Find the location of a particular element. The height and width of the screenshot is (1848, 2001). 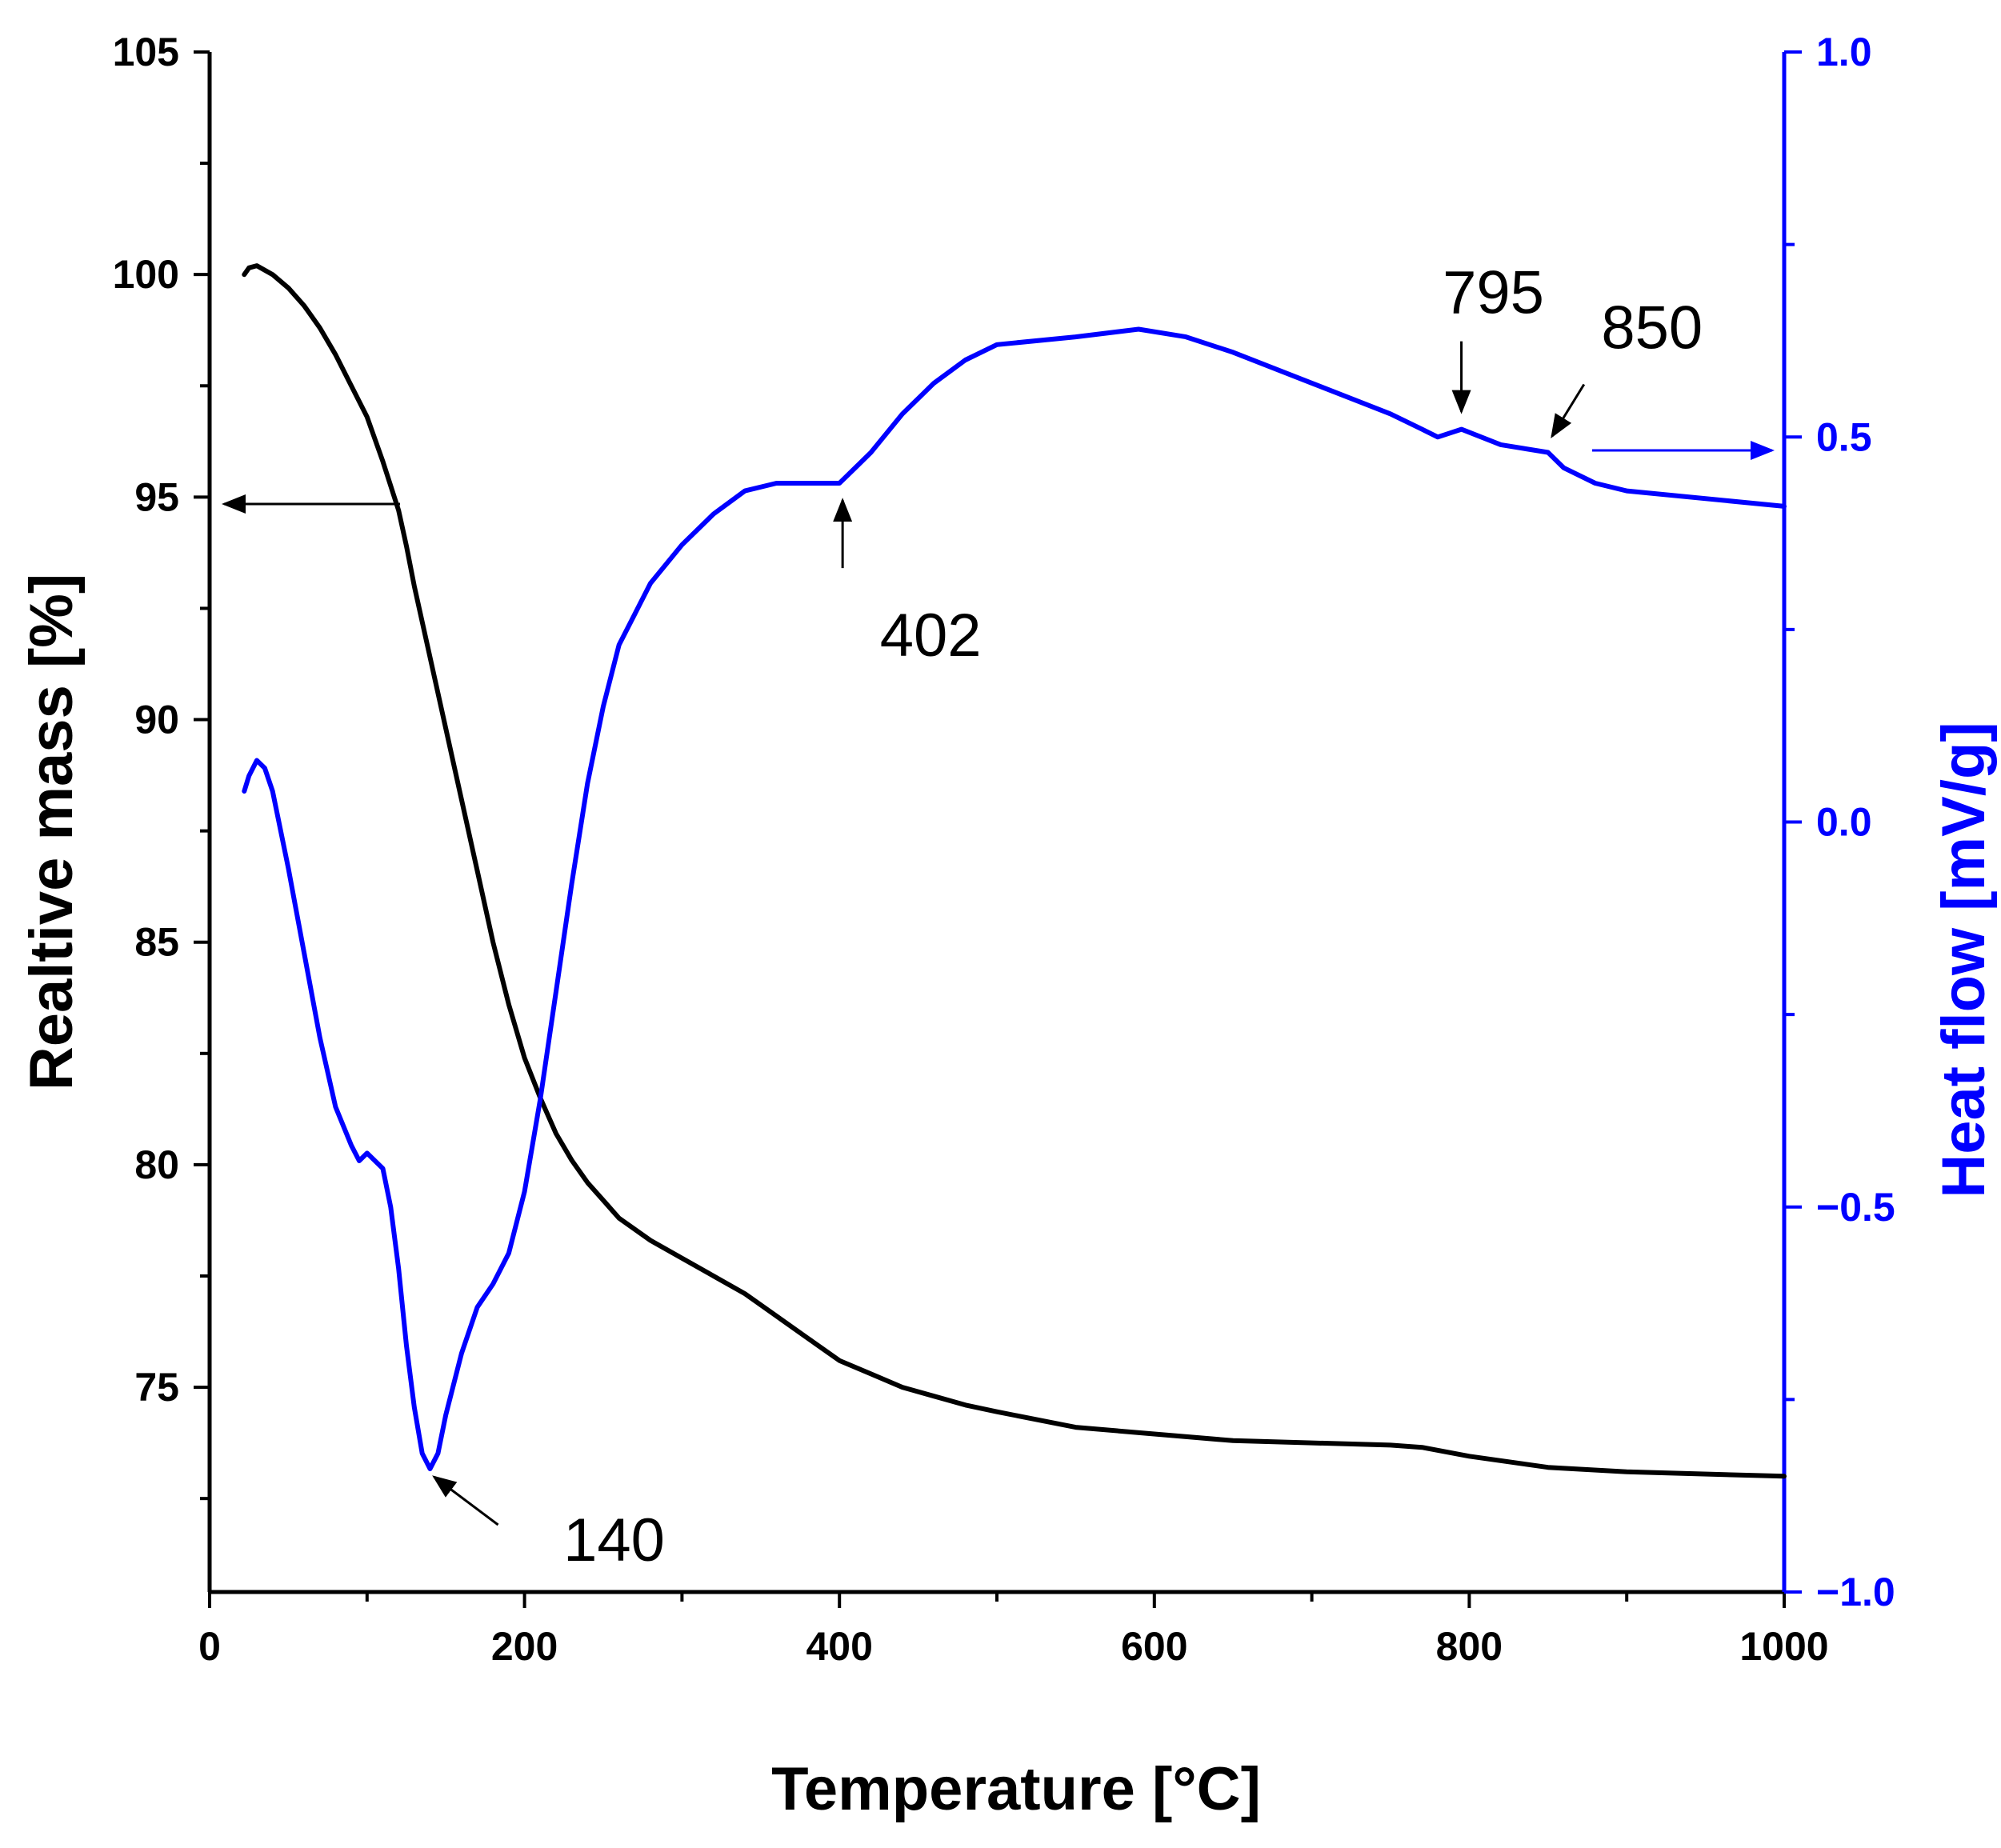

y-tick-label: 80 is located at coordinates (156, 1164).